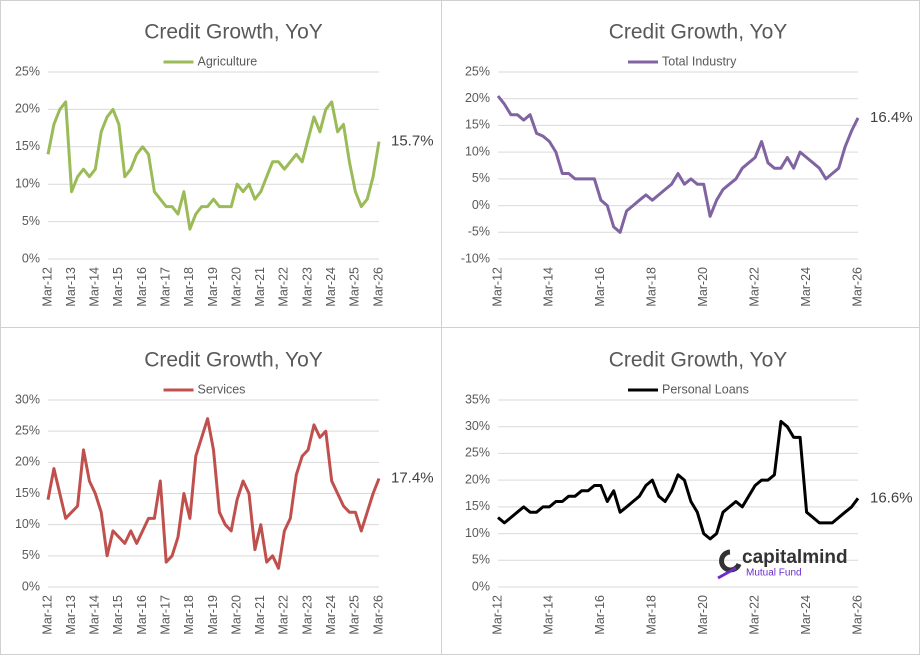 This screenshot has width=920, height=655. Describe the element at coordinates (699, 61) in the screenshot. I see `legend-label: Total Industry` at that location.